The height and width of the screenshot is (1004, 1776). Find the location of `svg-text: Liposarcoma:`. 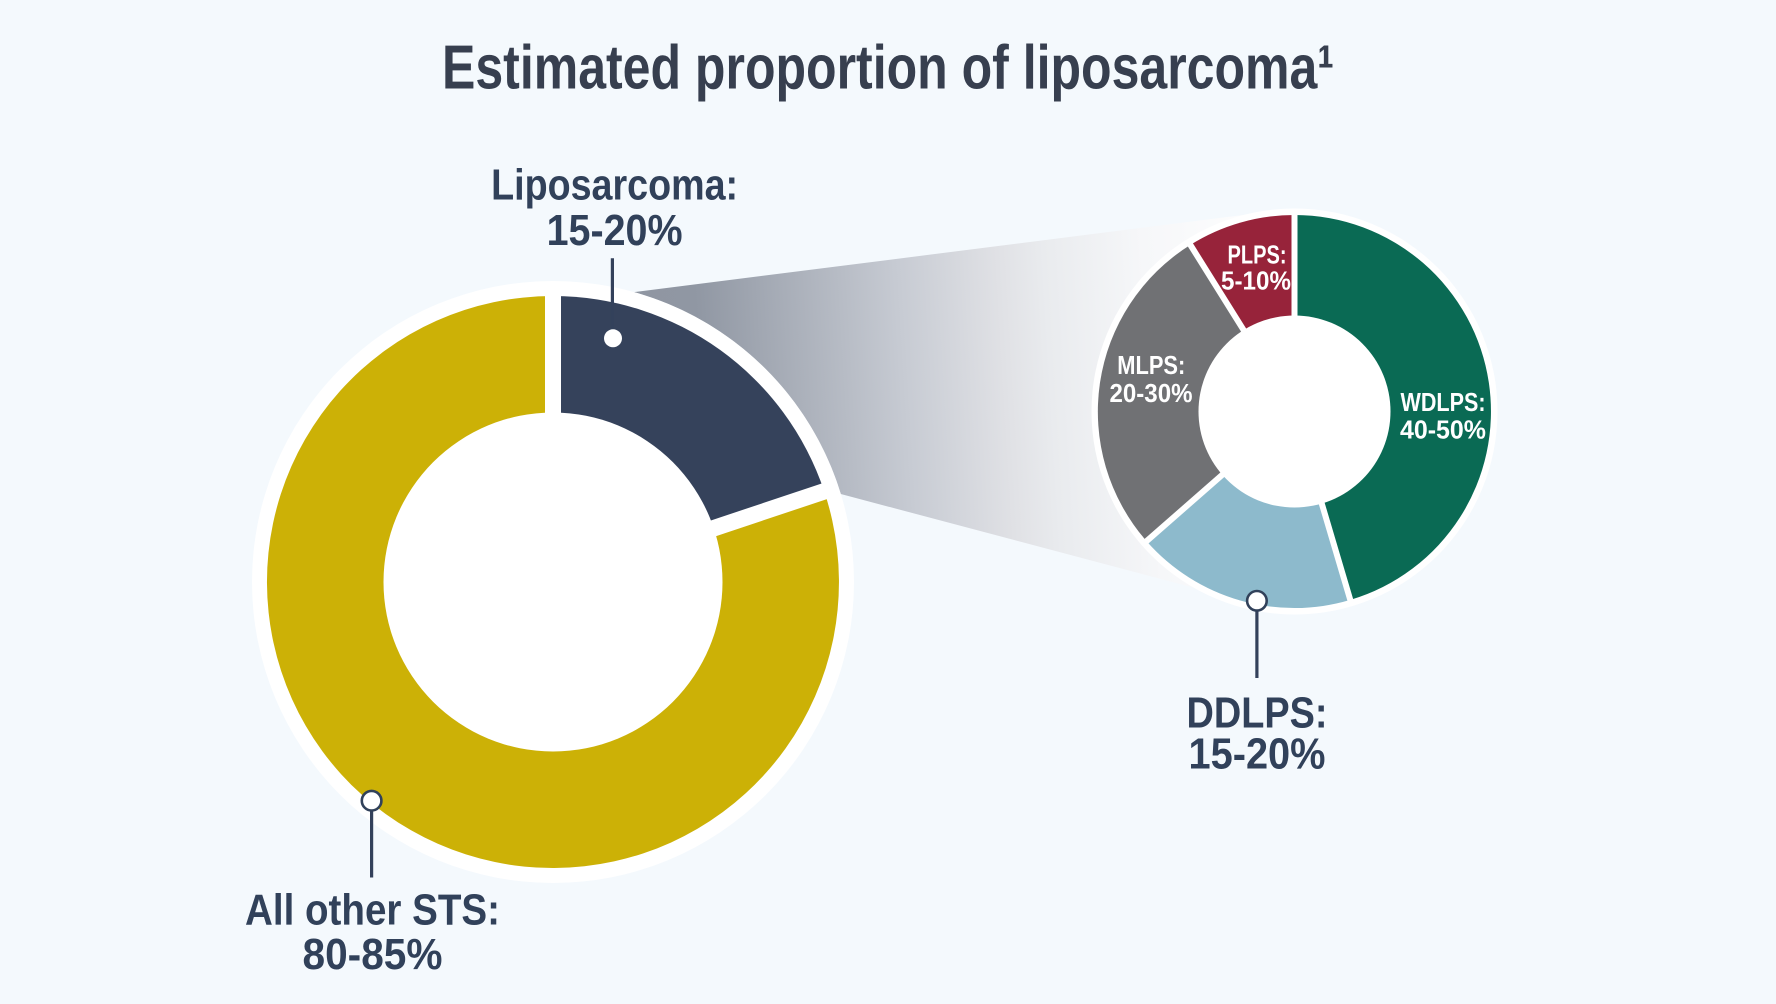

svg-text: Liposarcoma: is located at coordinates (614, 184).